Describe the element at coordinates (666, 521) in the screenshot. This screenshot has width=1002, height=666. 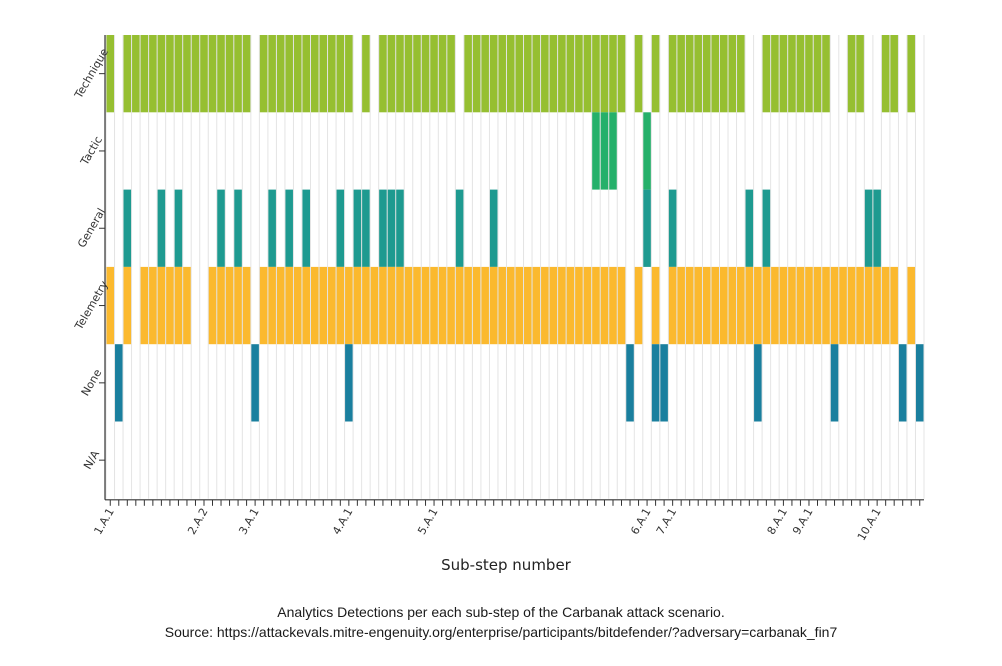
I see `x-label-7-a-1: 7.A.1` at that location.